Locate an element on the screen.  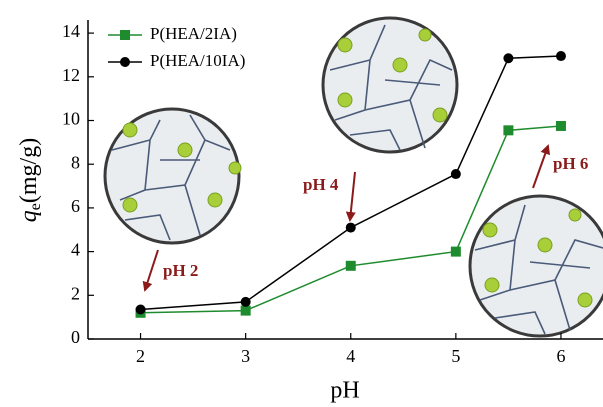
annotation: pH 2 is located at coordinates (180, 270).